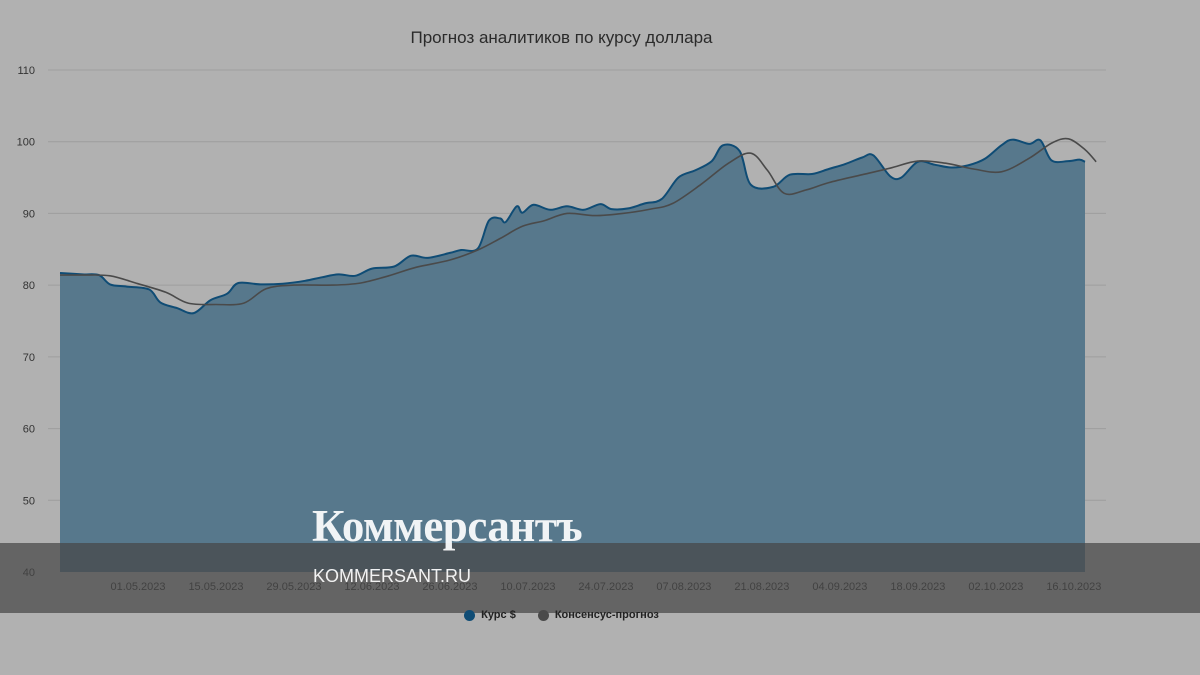 Image resolution: width=1200 pixels, height=675 pixels. I want to click on watermark-logo: Коммерсантъ, so click(447, 526).